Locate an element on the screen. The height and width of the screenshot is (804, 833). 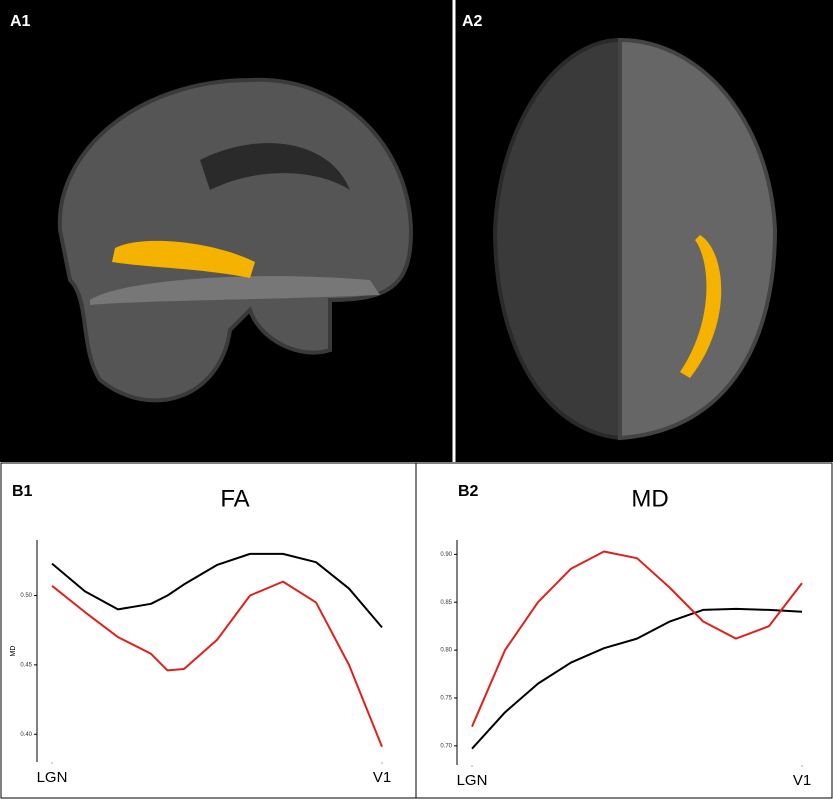
panel-label: B1 is located at coordinates (22, 491).